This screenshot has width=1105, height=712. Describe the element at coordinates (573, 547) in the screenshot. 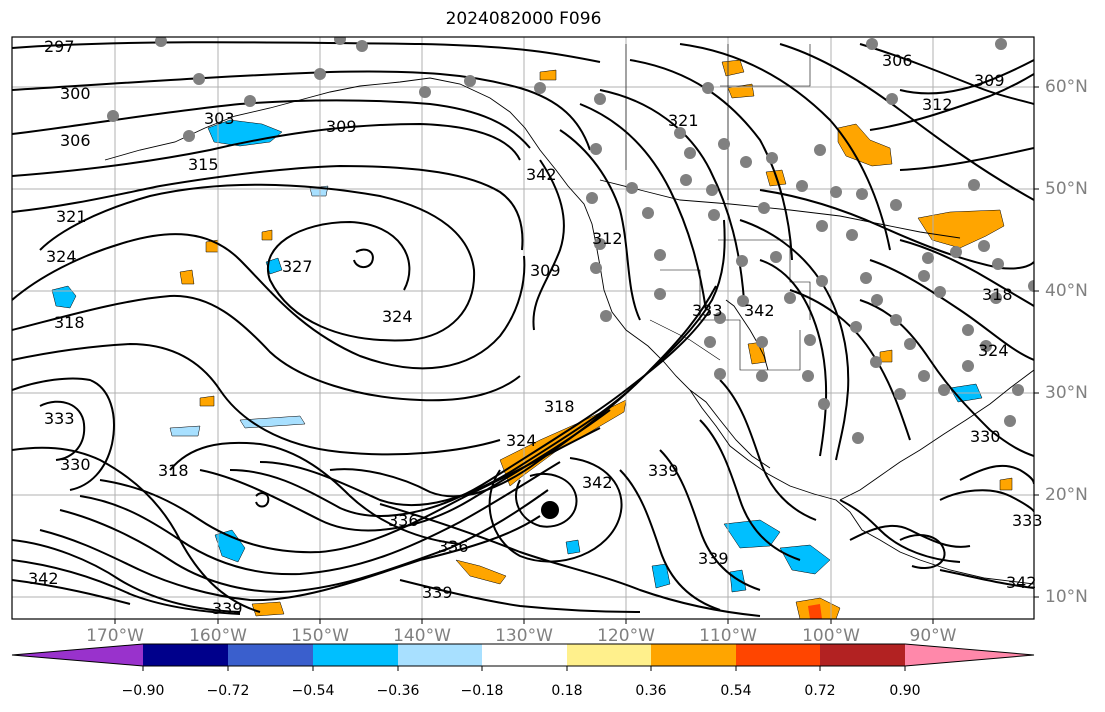

I see `shaded-patch-cyan` at that location.